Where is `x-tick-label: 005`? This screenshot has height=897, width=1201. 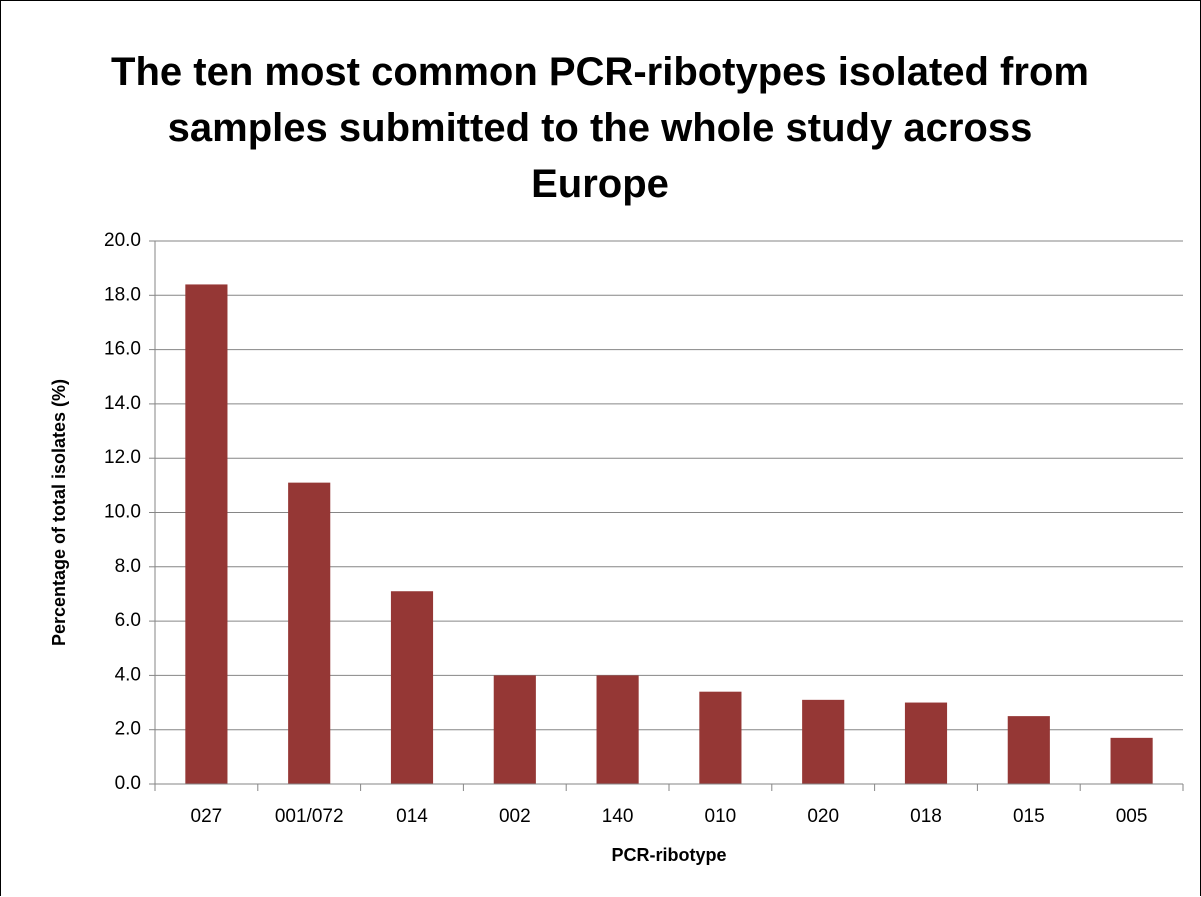
x-tick-label: 005 is located at coordinates (1132, 816).